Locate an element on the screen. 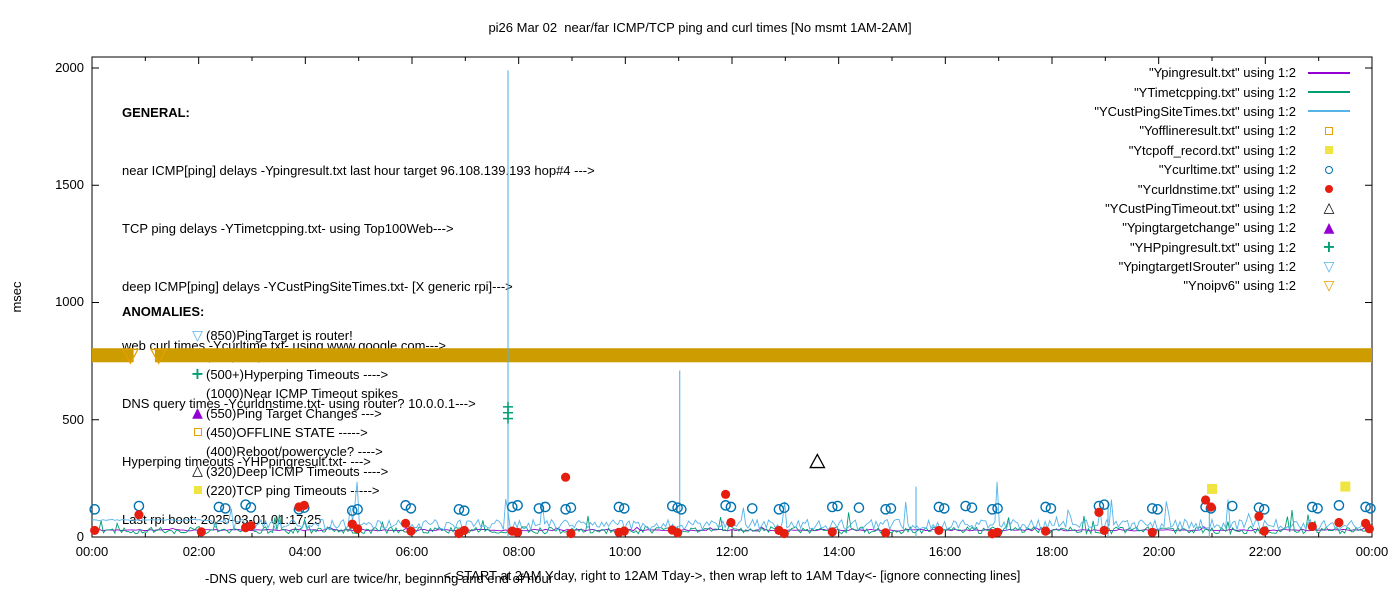 This screenshot has width=1400, height=600. legend-label: "Ytcpoff_record.txt" using 1:2 is located at coordinates (1212, 150).